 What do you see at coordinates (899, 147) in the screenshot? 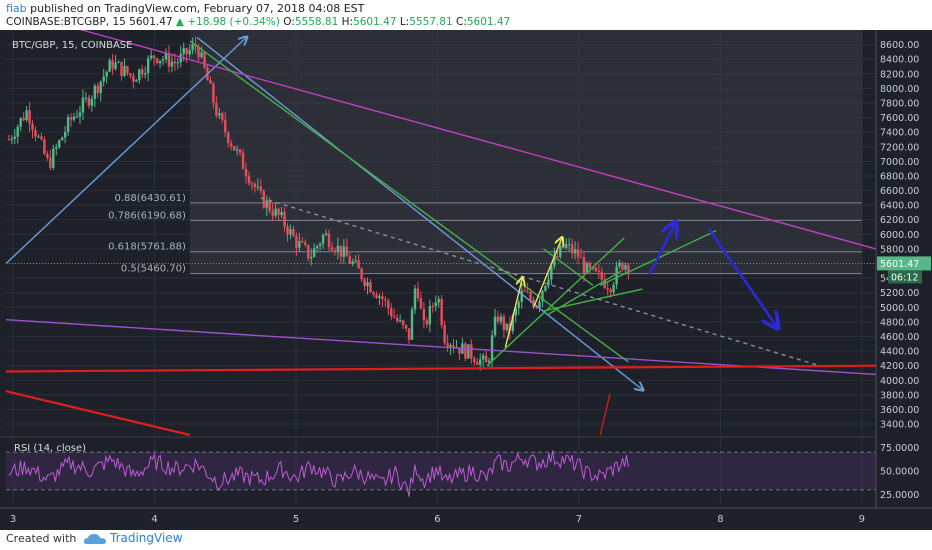
I see `price-tick-label: 7200.00` at bounding box center [899, 147].